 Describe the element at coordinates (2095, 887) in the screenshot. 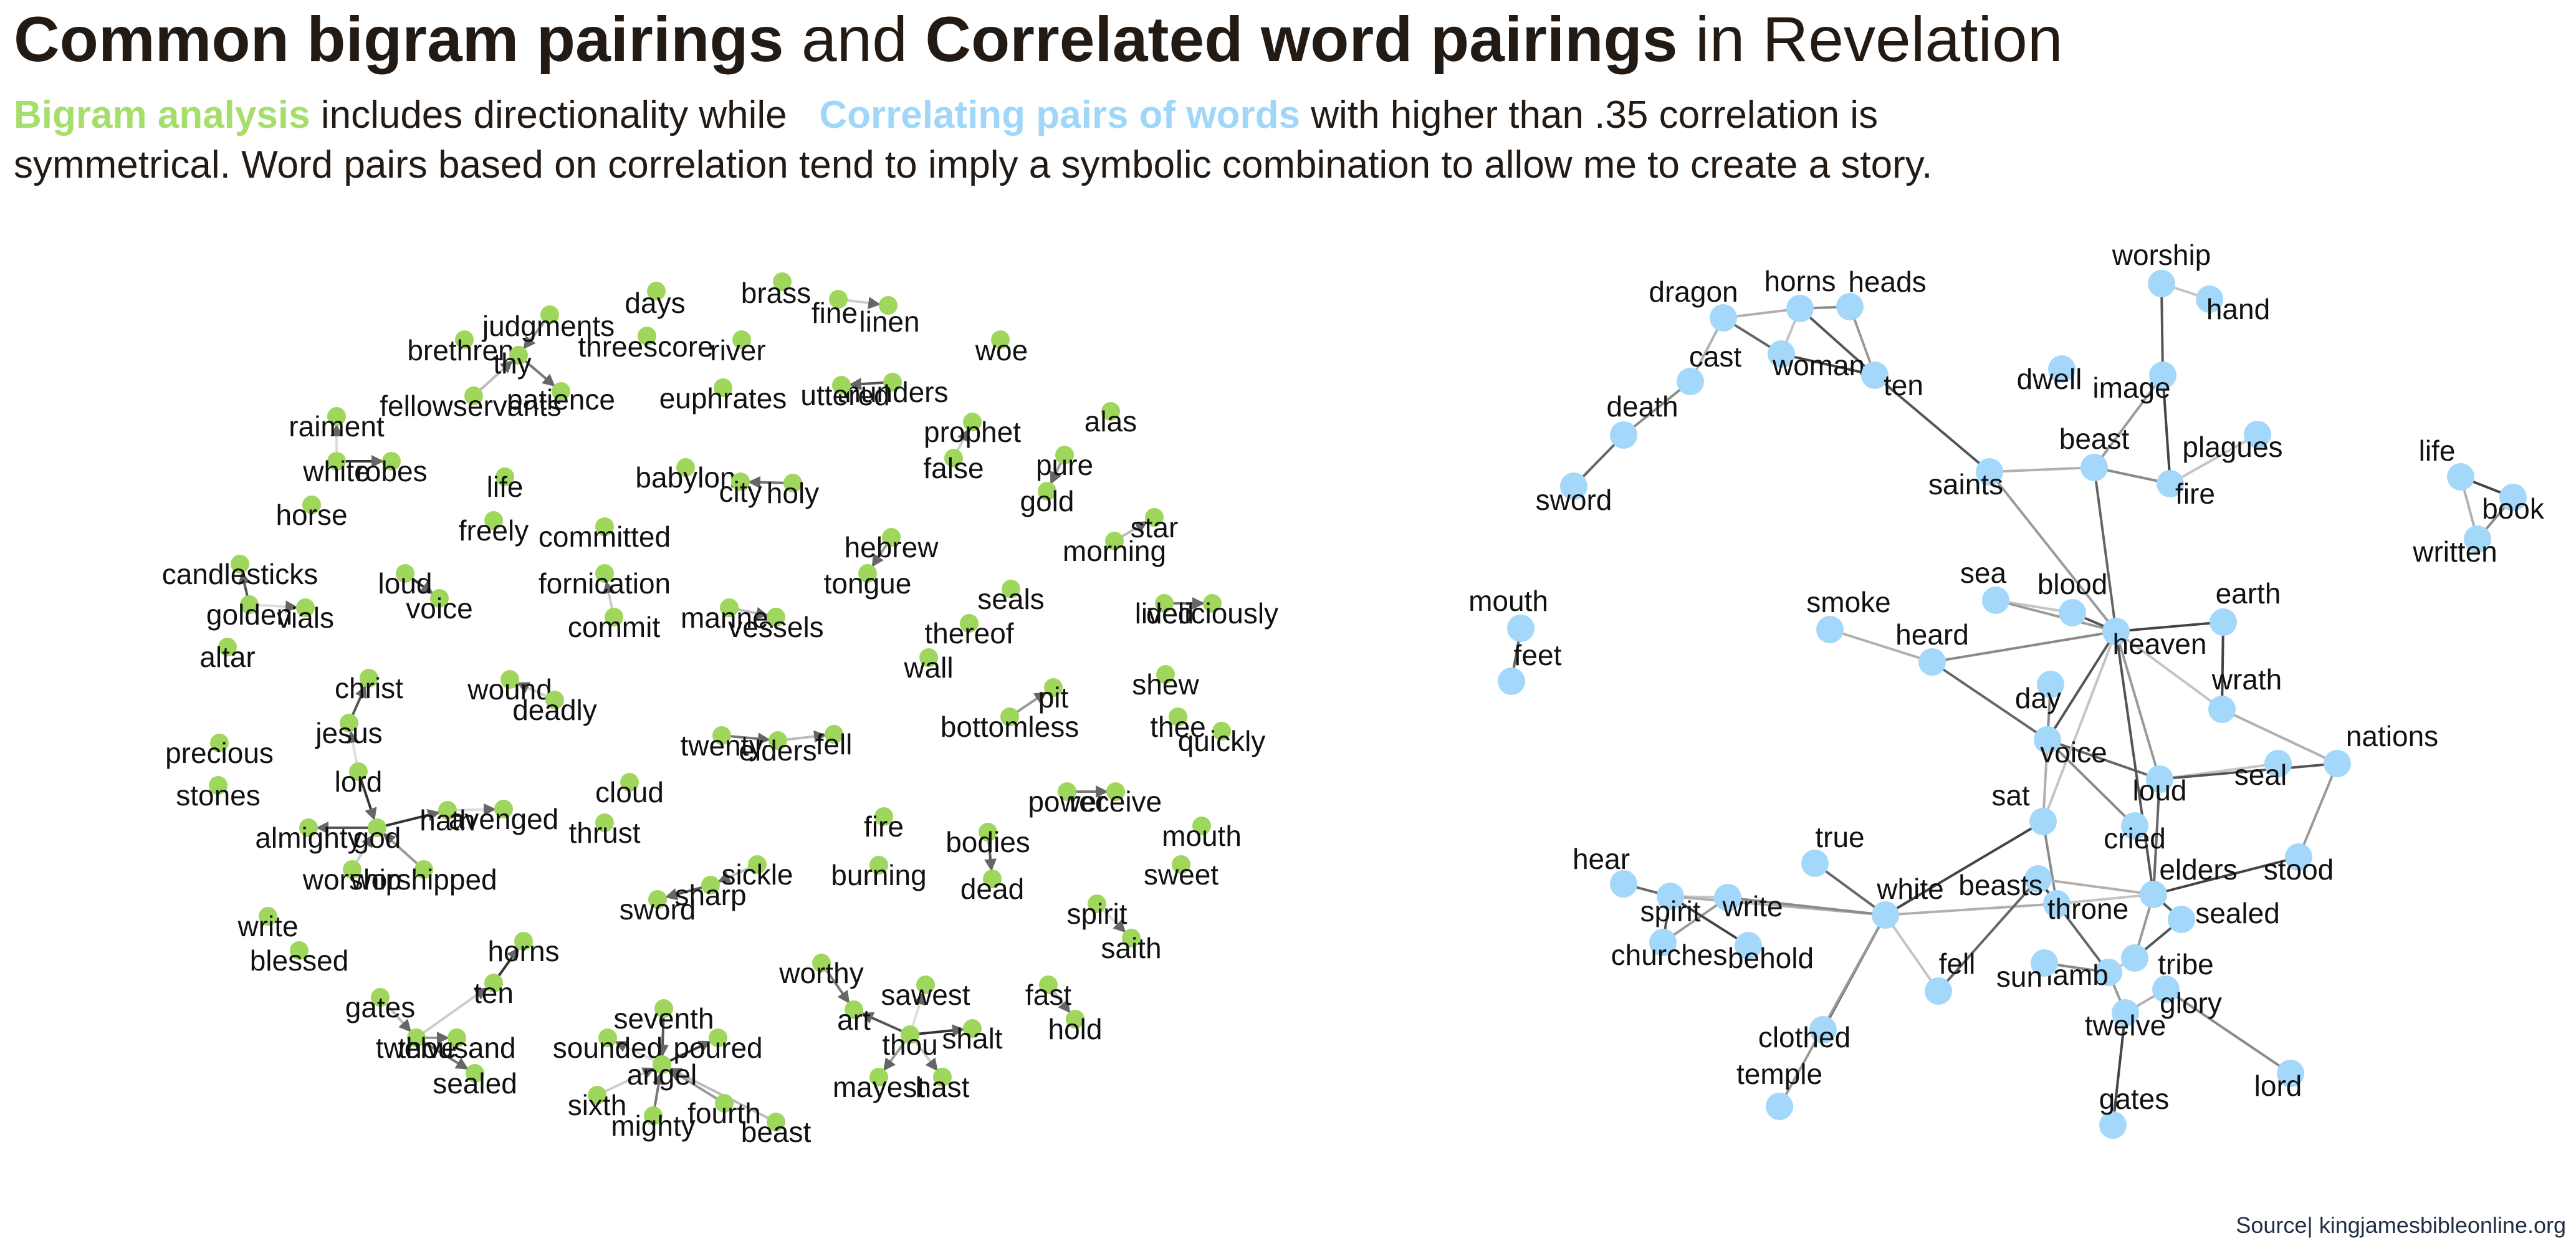

I see `corr-edge-beasts-elders` at that location.